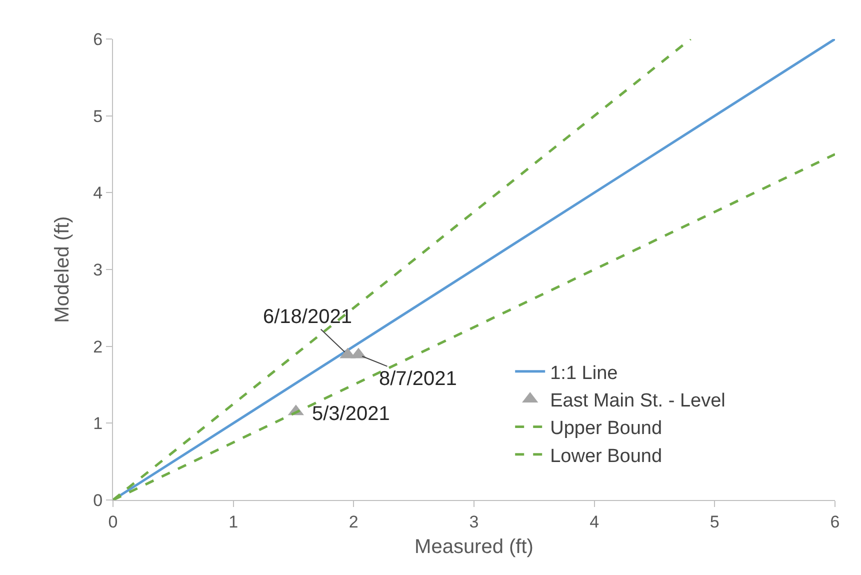 The width and height of the screenshot is (861, 575). What do you see at coordinates (351, 414) in the screenshot?
I see `annotation: 5/3/2021` at bounding box center [351, 414].